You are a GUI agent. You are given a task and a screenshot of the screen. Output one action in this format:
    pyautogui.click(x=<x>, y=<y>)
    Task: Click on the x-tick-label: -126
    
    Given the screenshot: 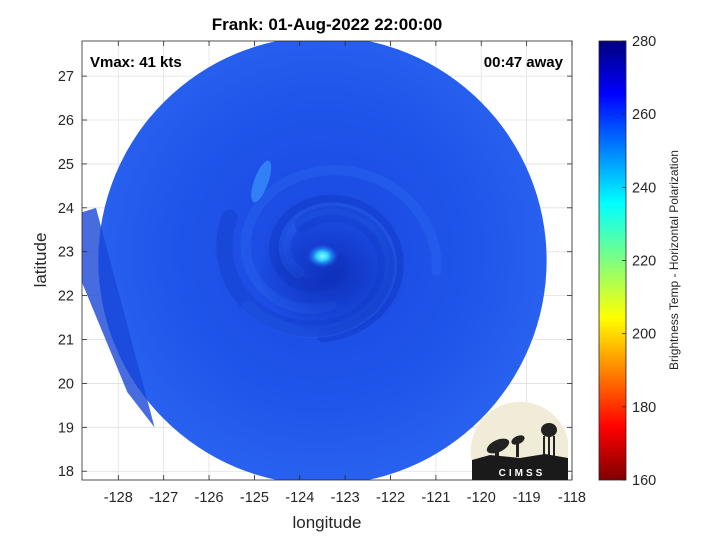 What is the action you would take?
    pyautogui.click(x=209, y=498)
    